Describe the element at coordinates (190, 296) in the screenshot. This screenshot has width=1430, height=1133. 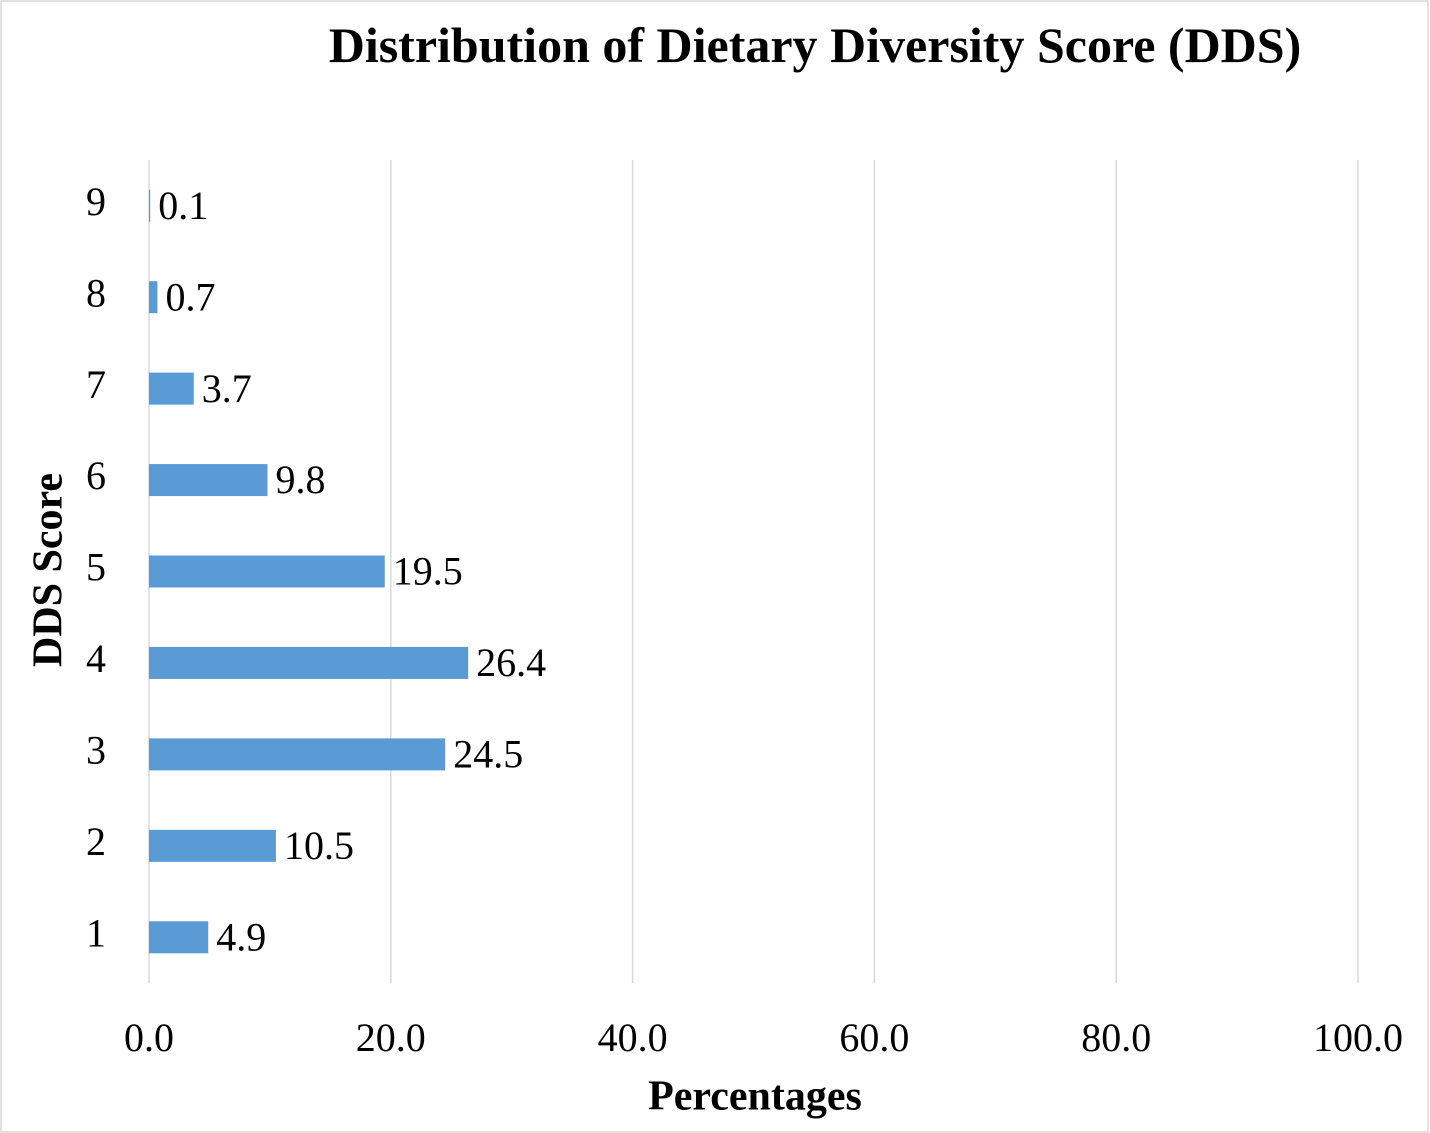
I see `data-label: 0.7` at that location.